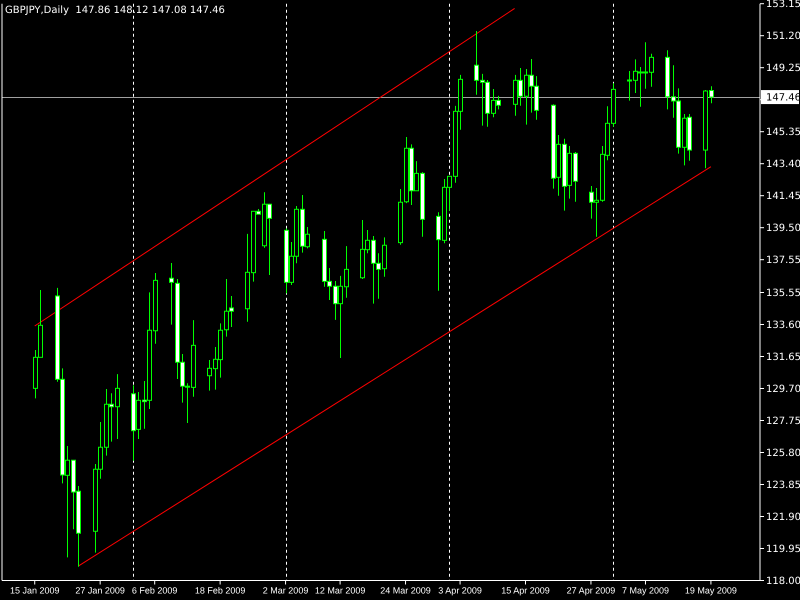  What do you see at coordinates (460, 591) in the screenshot?
I see `x-tick-label: 3 Apr 2009` at bounding box center [460, 591].